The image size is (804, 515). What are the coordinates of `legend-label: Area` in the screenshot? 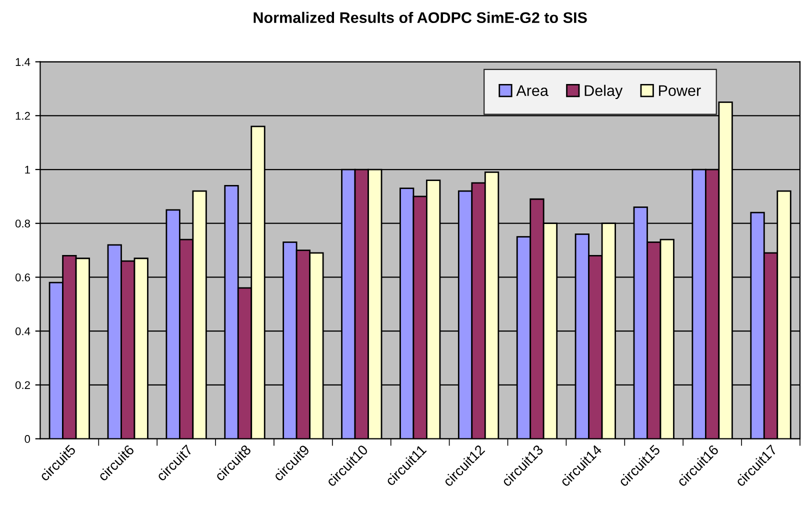 It's located at (532, 90).